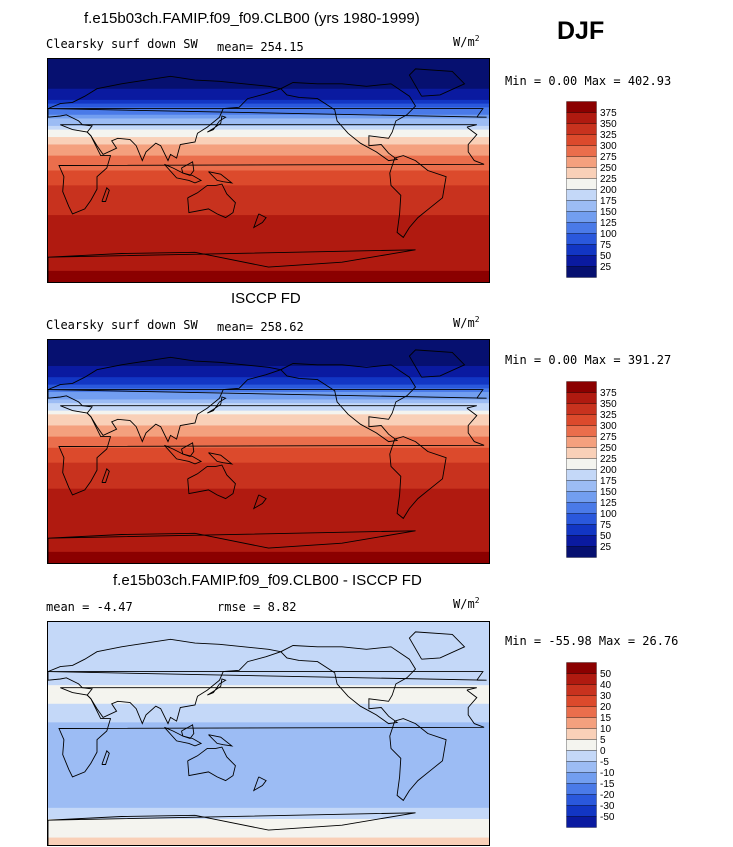  What do you see at coordinates (603, 751) in the screenshot?
I see `colorbar-tick-label: 0` at bounding box center [603, 751].